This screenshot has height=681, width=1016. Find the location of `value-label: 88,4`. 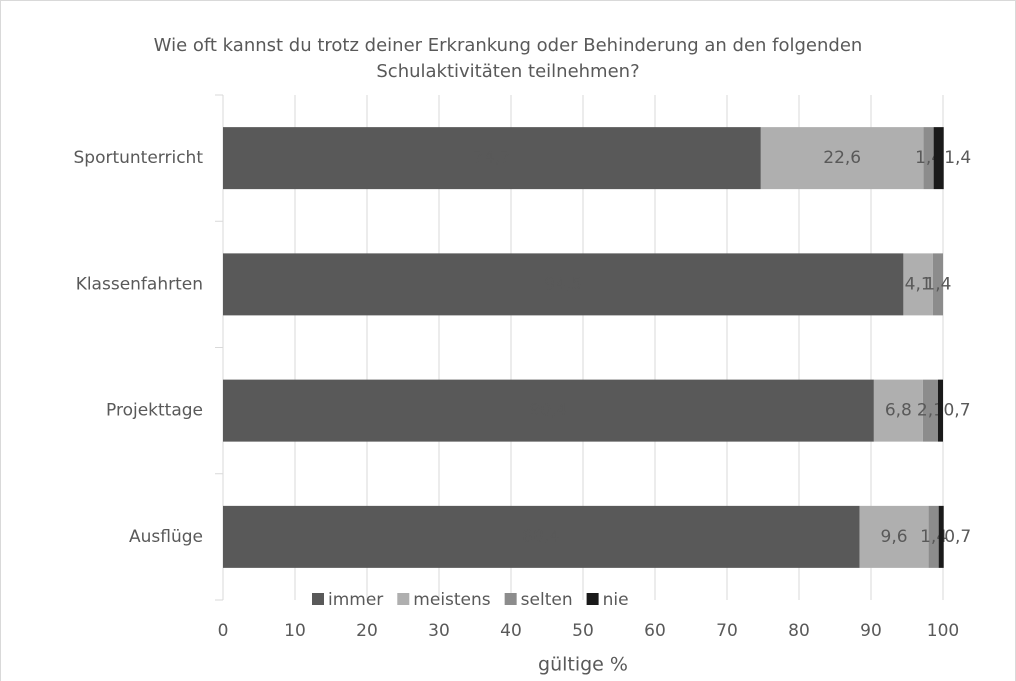

value-label: 88,4 is located at coordinates (541, 537).